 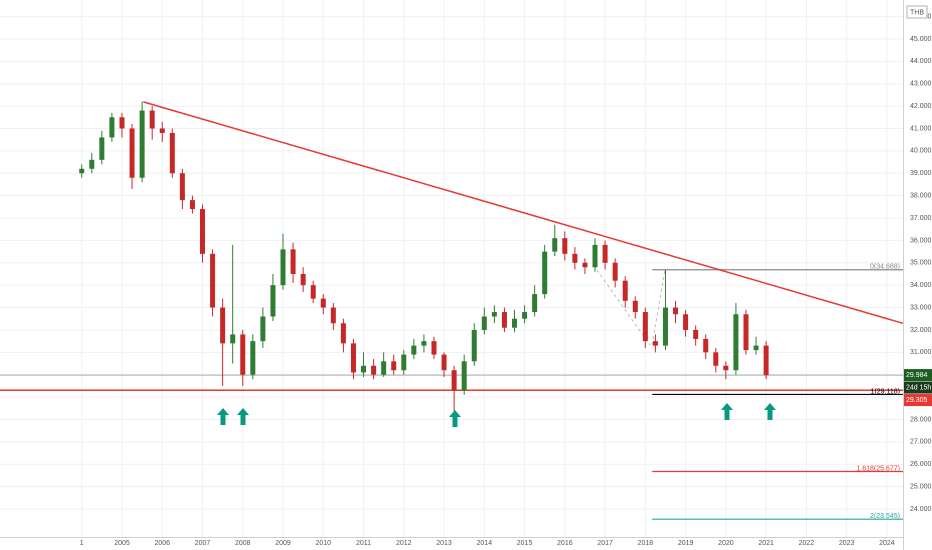 I want to click on x-tick-label: 2009, so click(x=283, y=543).